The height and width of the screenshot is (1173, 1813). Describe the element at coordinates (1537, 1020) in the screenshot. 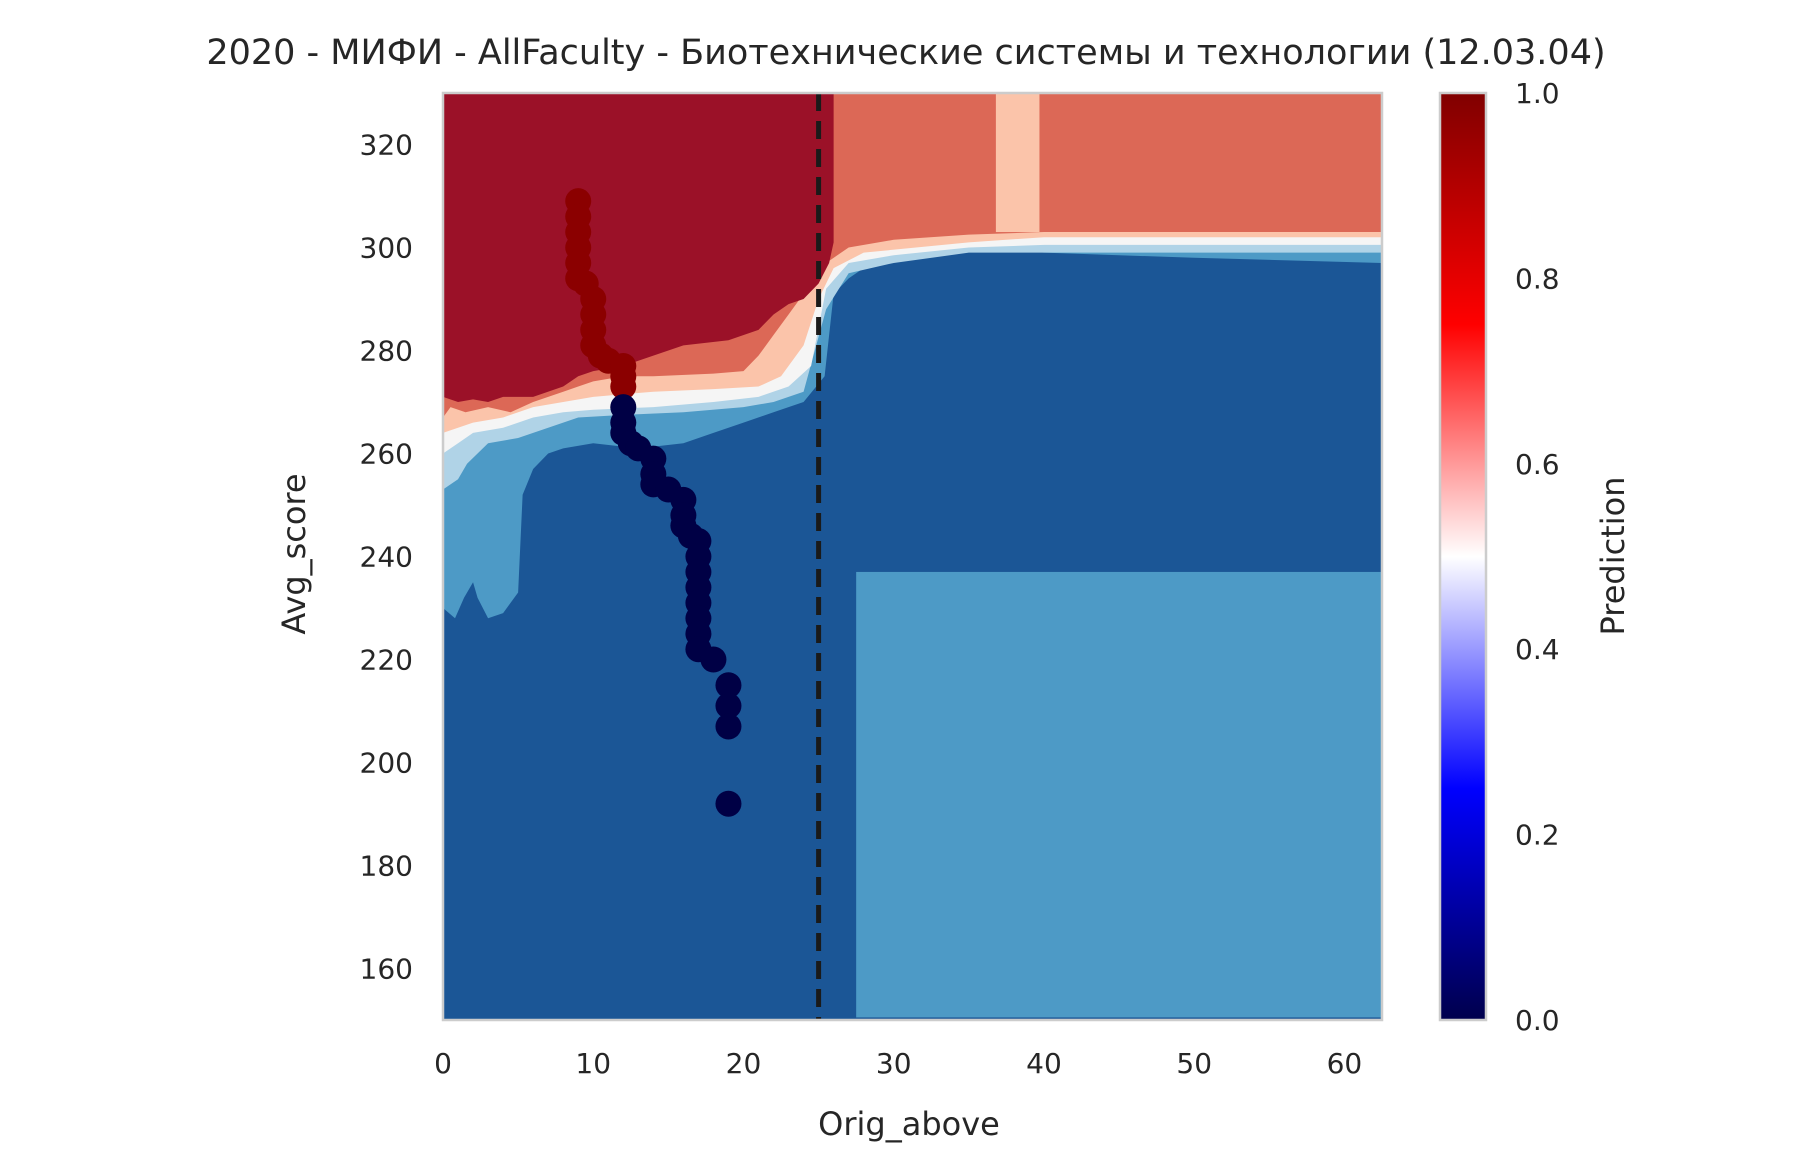

I see `colorbar-tick-0: 0.0` at that location.